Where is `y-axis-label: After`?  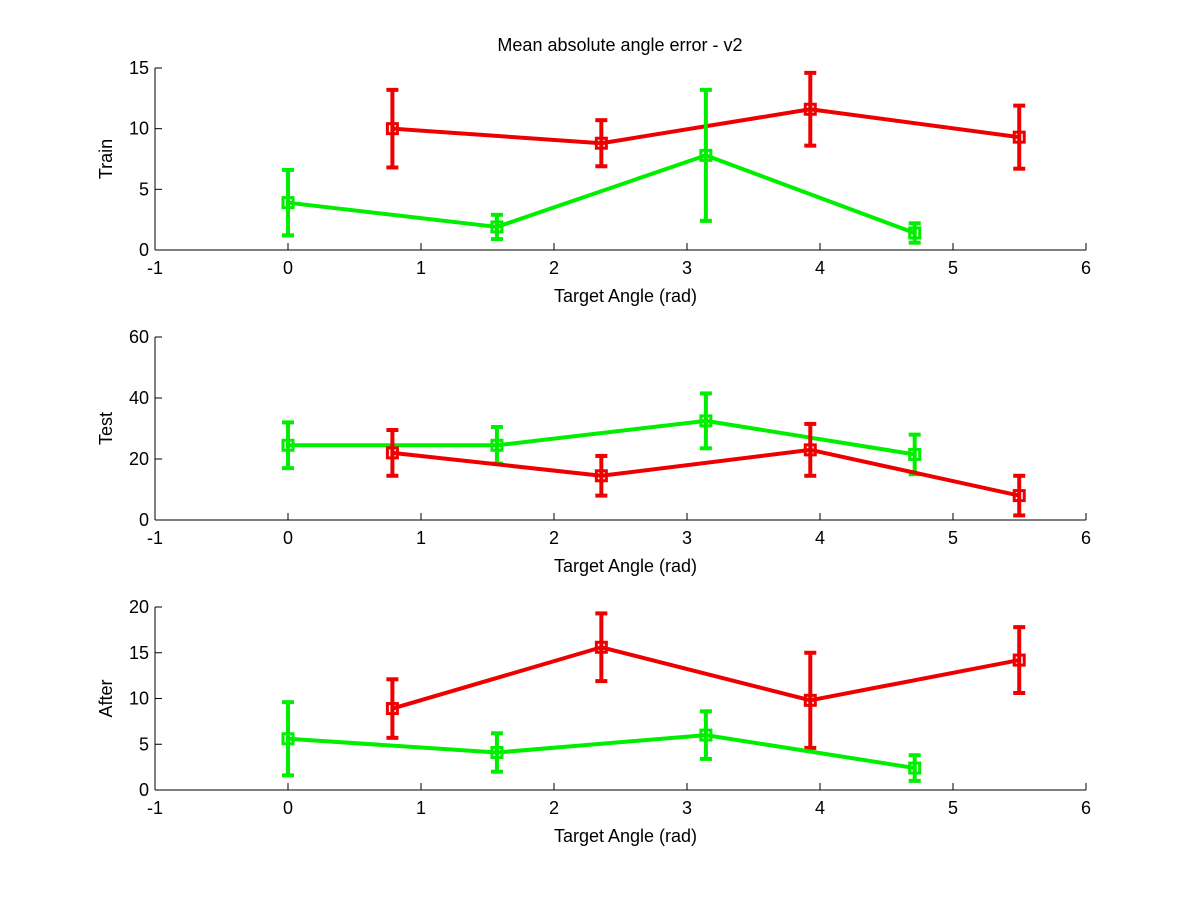 y-axis-label: After is located at coordinates (106, 698).